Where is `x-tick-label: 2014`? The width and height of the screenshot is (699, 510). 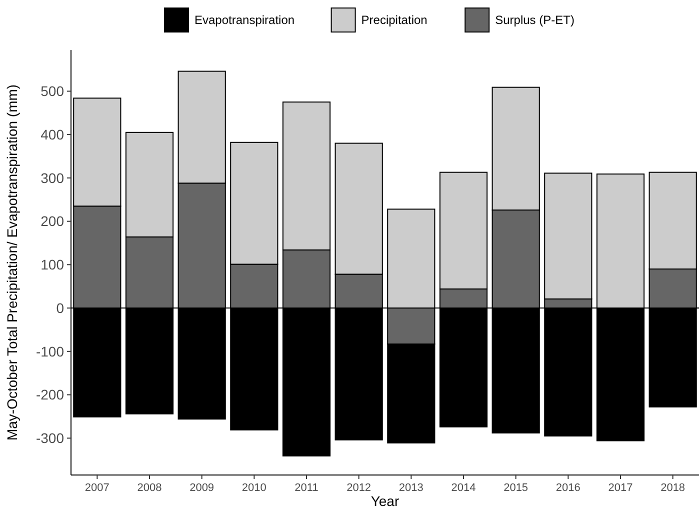 x-tick-label: 2014 is located at coordinates (463, 488).